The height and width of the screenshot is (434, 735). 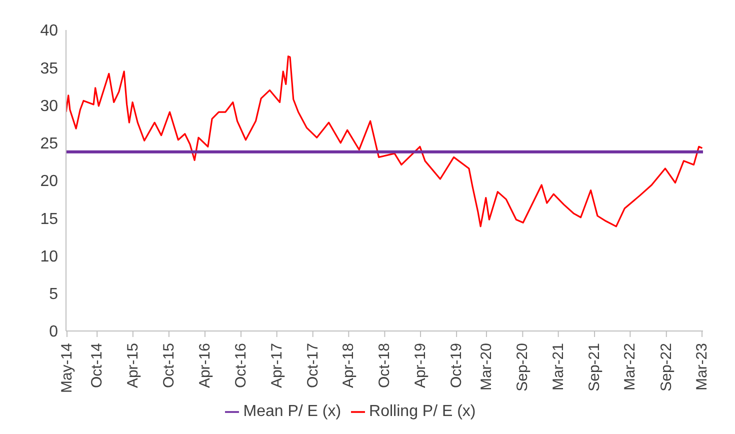 What do you see at coordinates (595, 367) in the screenshot?
I see `x-tick-label: Sep-21` at bounding box center [595, 367].